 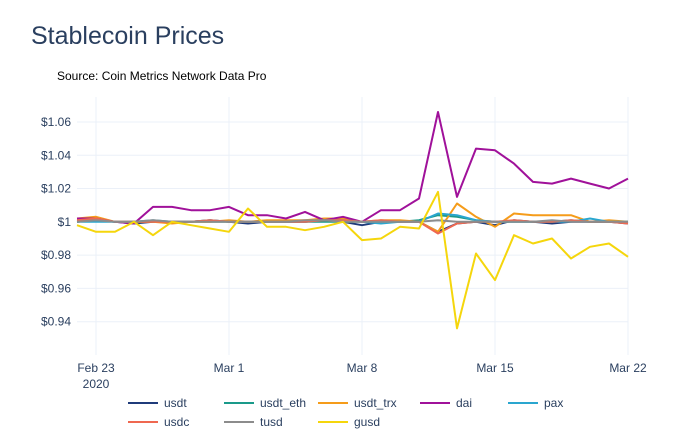 I want to click on y-tick-label: $0.96, so click(x=56, y=288).